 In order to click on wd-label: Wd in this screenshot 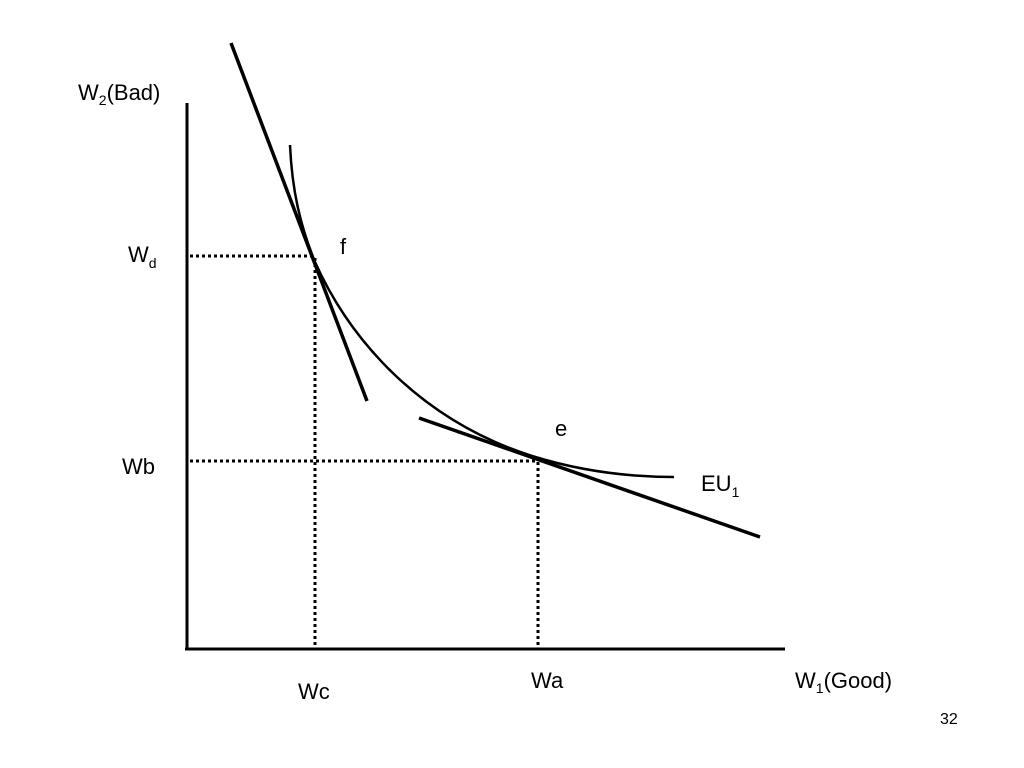, I will do `click(142, 256)`.